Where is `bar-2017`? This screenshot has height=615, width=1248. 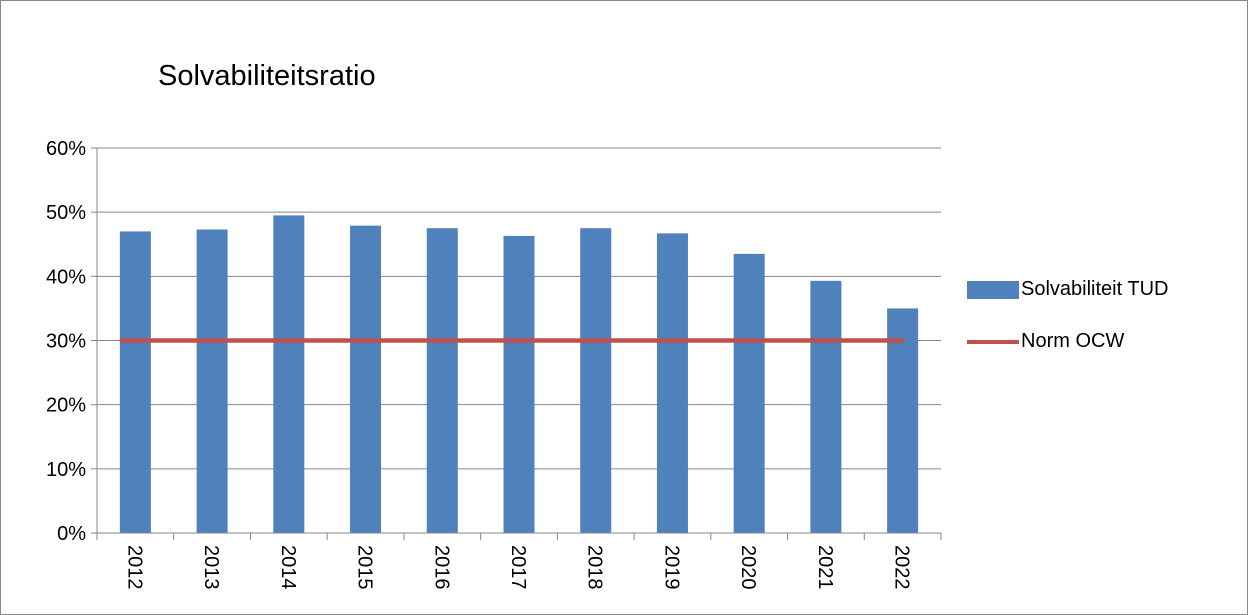 bar-2017 is located at coordinates (519, 384).